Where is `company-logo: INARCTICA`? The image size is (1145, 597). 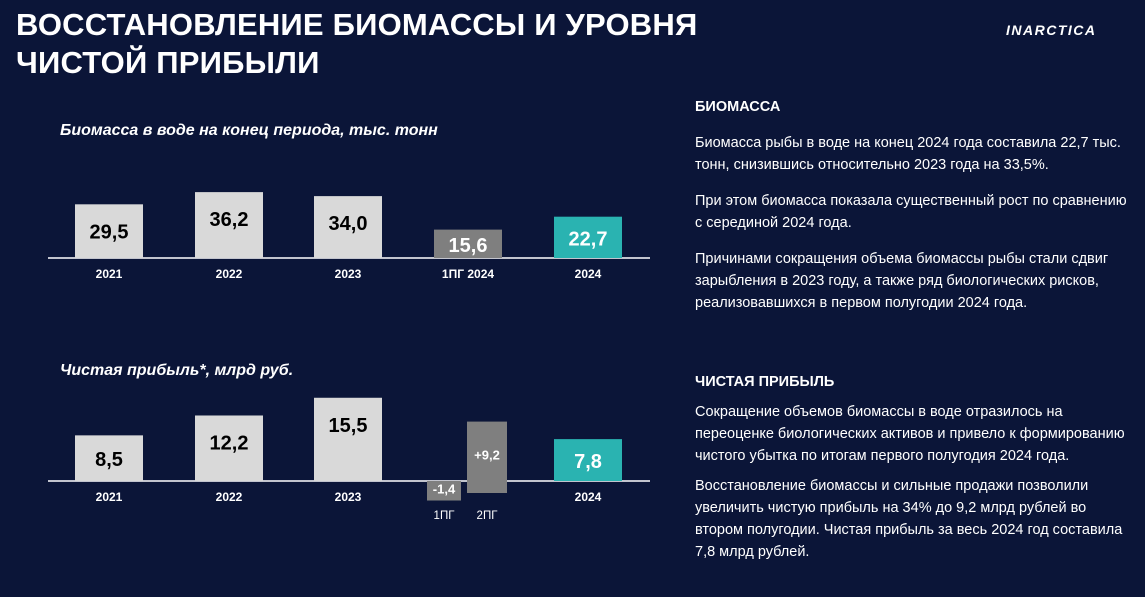 company-logo: INARCTICA is located at coordinates (1051, 30).